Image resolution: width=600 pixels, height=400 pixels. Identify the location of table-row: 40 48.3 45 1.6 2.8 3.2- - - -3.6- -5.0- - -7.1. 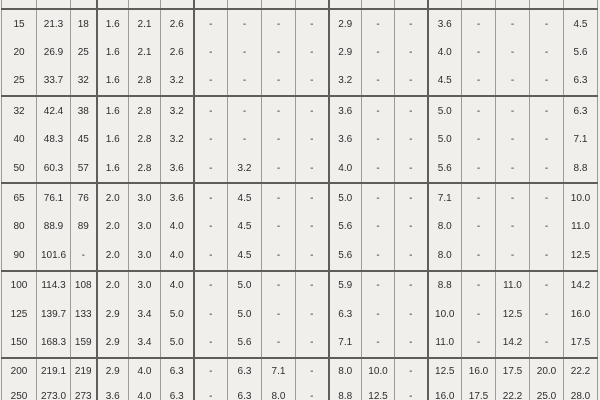
(299, 139).